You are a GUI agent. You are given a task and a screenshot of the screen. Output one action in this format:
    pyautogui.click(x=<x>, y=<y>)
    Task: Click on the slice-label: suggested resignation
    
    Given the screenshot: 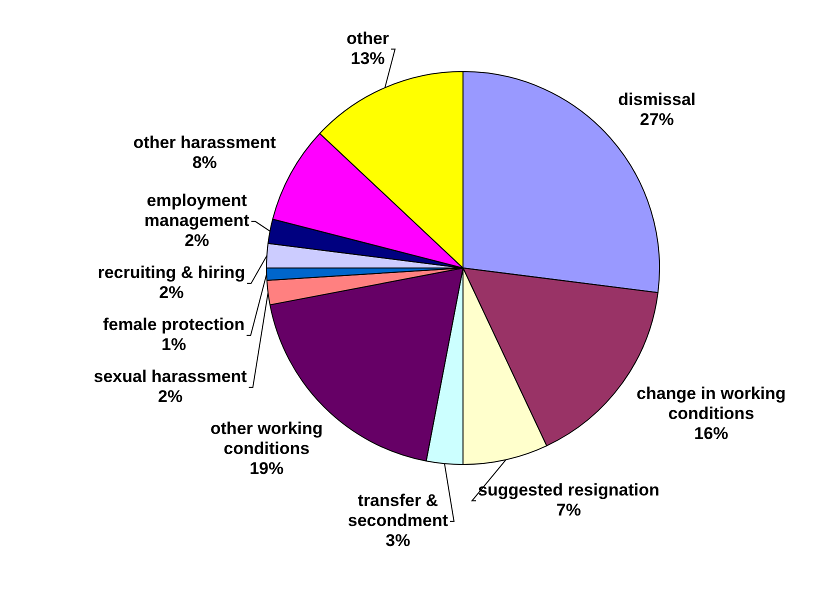 What is the action you would take?
    pyautogui.click(x=569, y=490)
    